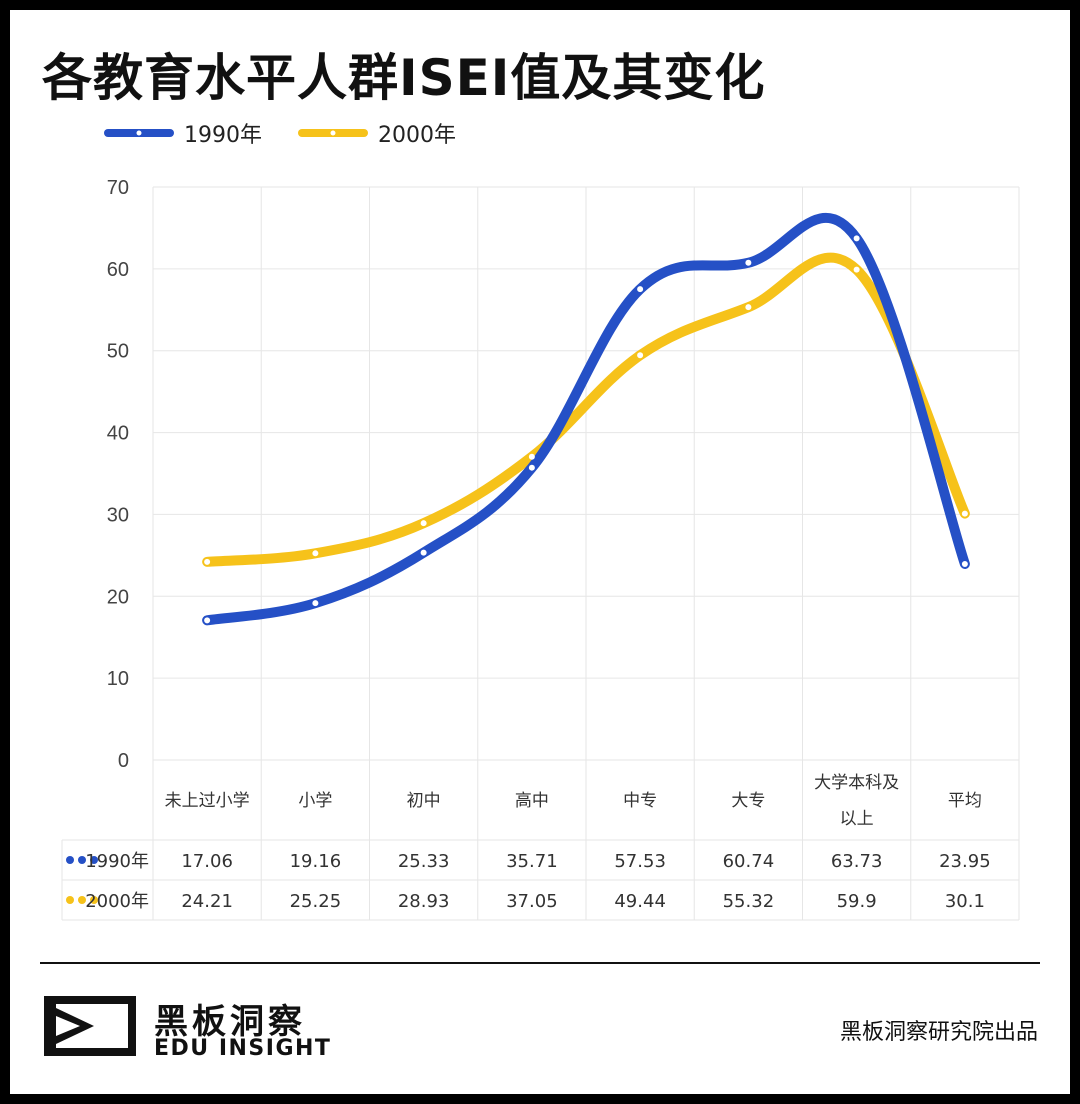 The image size is (1080, 1104). Describe the element at coordinates (748, 801) in the screenshot. I see `x-category-label: 大专` at that location.